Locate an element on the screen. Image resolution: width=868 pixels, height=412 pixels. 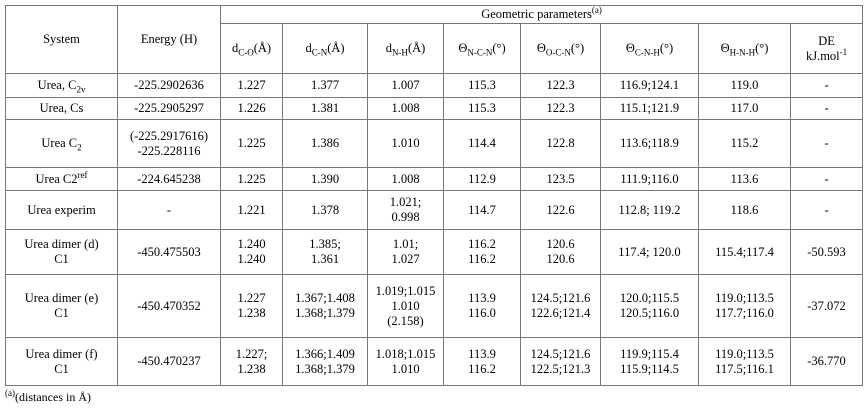
cell-line: 122.6;121.4 is located at coordinates (560, 313).